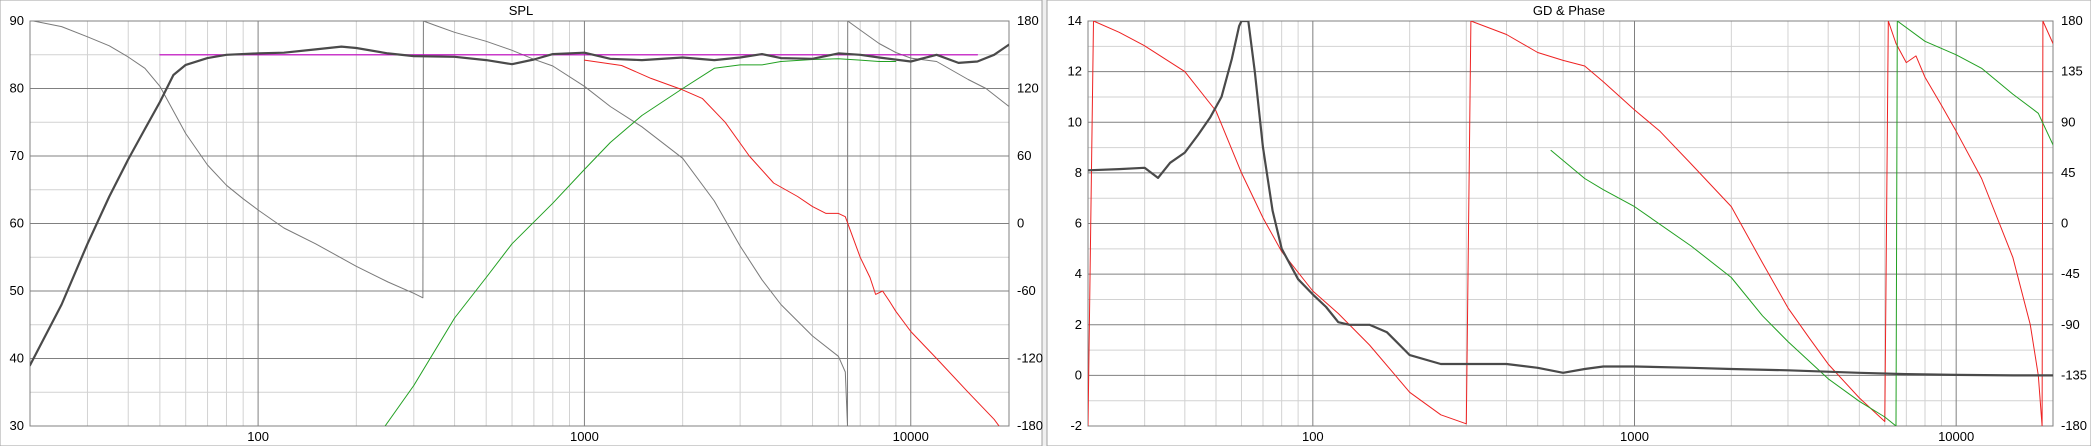 This screenshot has width=2091, height=446. What do you see at coordinates (17, 425) in the screenshot?
I see `spl-y-tick-label-30: 30` at bounding box center [17, 425].